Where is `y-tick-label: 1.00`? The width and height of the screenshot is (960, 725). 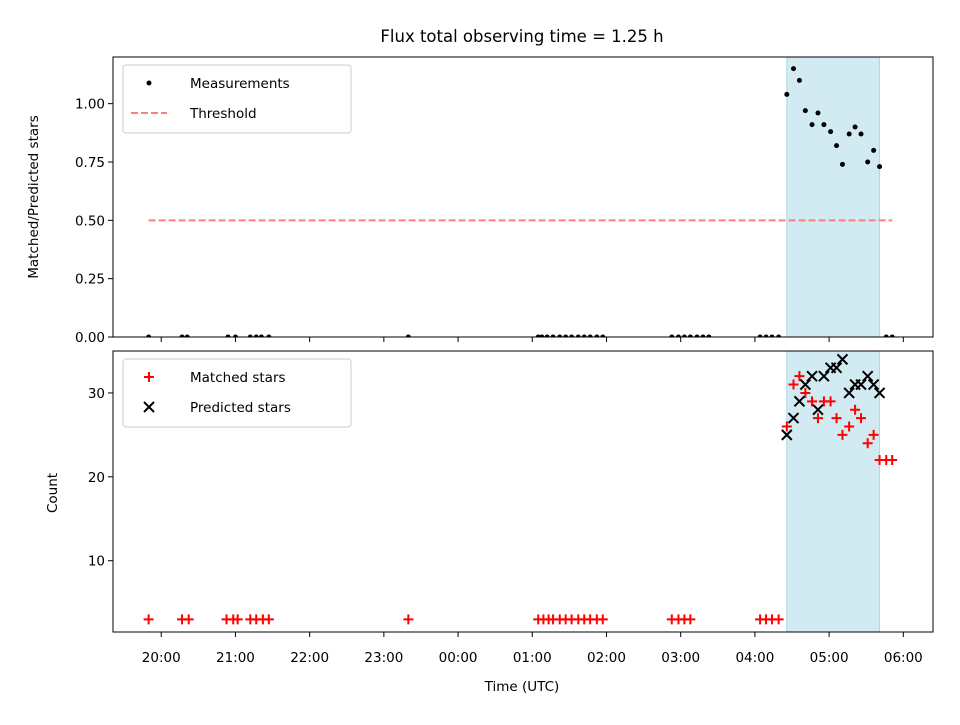 y-tick-label: 1.00 is located at coordinates (90, 105).